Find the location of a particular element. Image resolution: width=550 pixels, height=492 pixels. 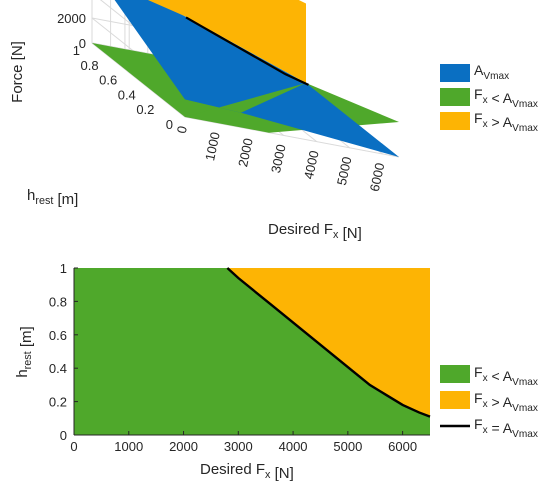

x-tick-label: 4000 is located at coordinates (311, 164).